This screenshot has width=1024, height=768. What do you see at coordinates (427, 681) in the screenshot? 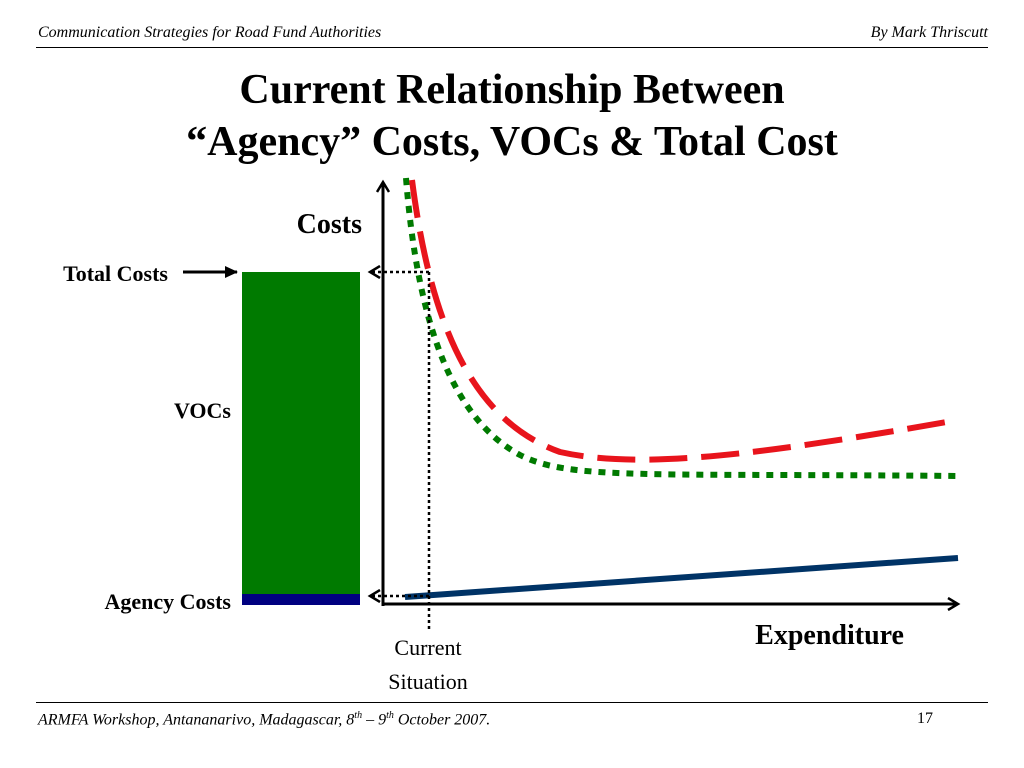
I see `current-situation-label-line-2: Situation` at bounding box center [427, 681].